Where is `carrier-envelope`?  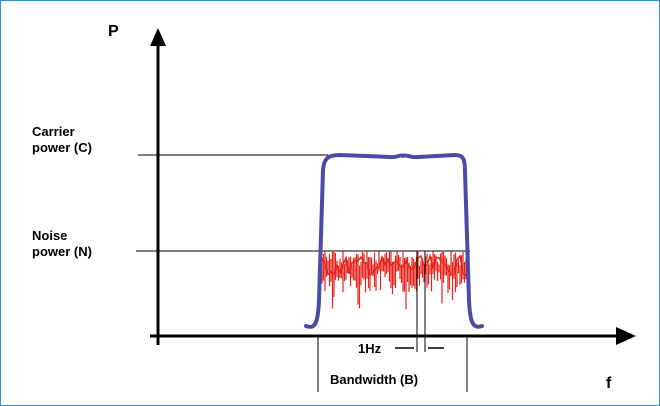
carrier-envelope is located at coordinates (394, 241).